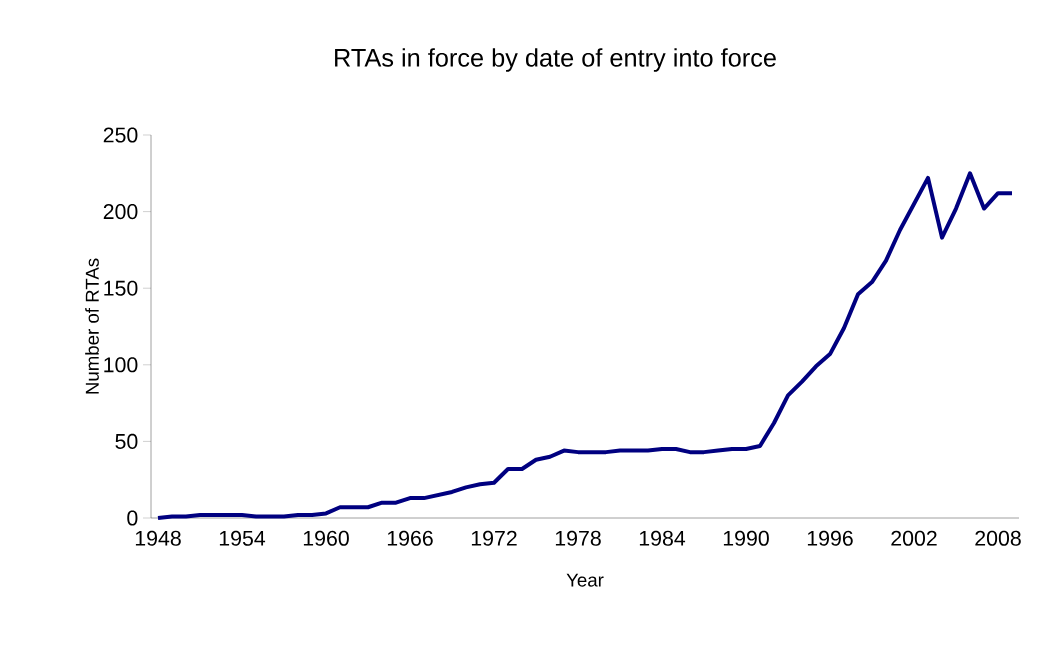  What do you see at coordinates (914, 538) in the screenshot?
I see `x-tick-label: 2002` at bounding box center [914, 538].